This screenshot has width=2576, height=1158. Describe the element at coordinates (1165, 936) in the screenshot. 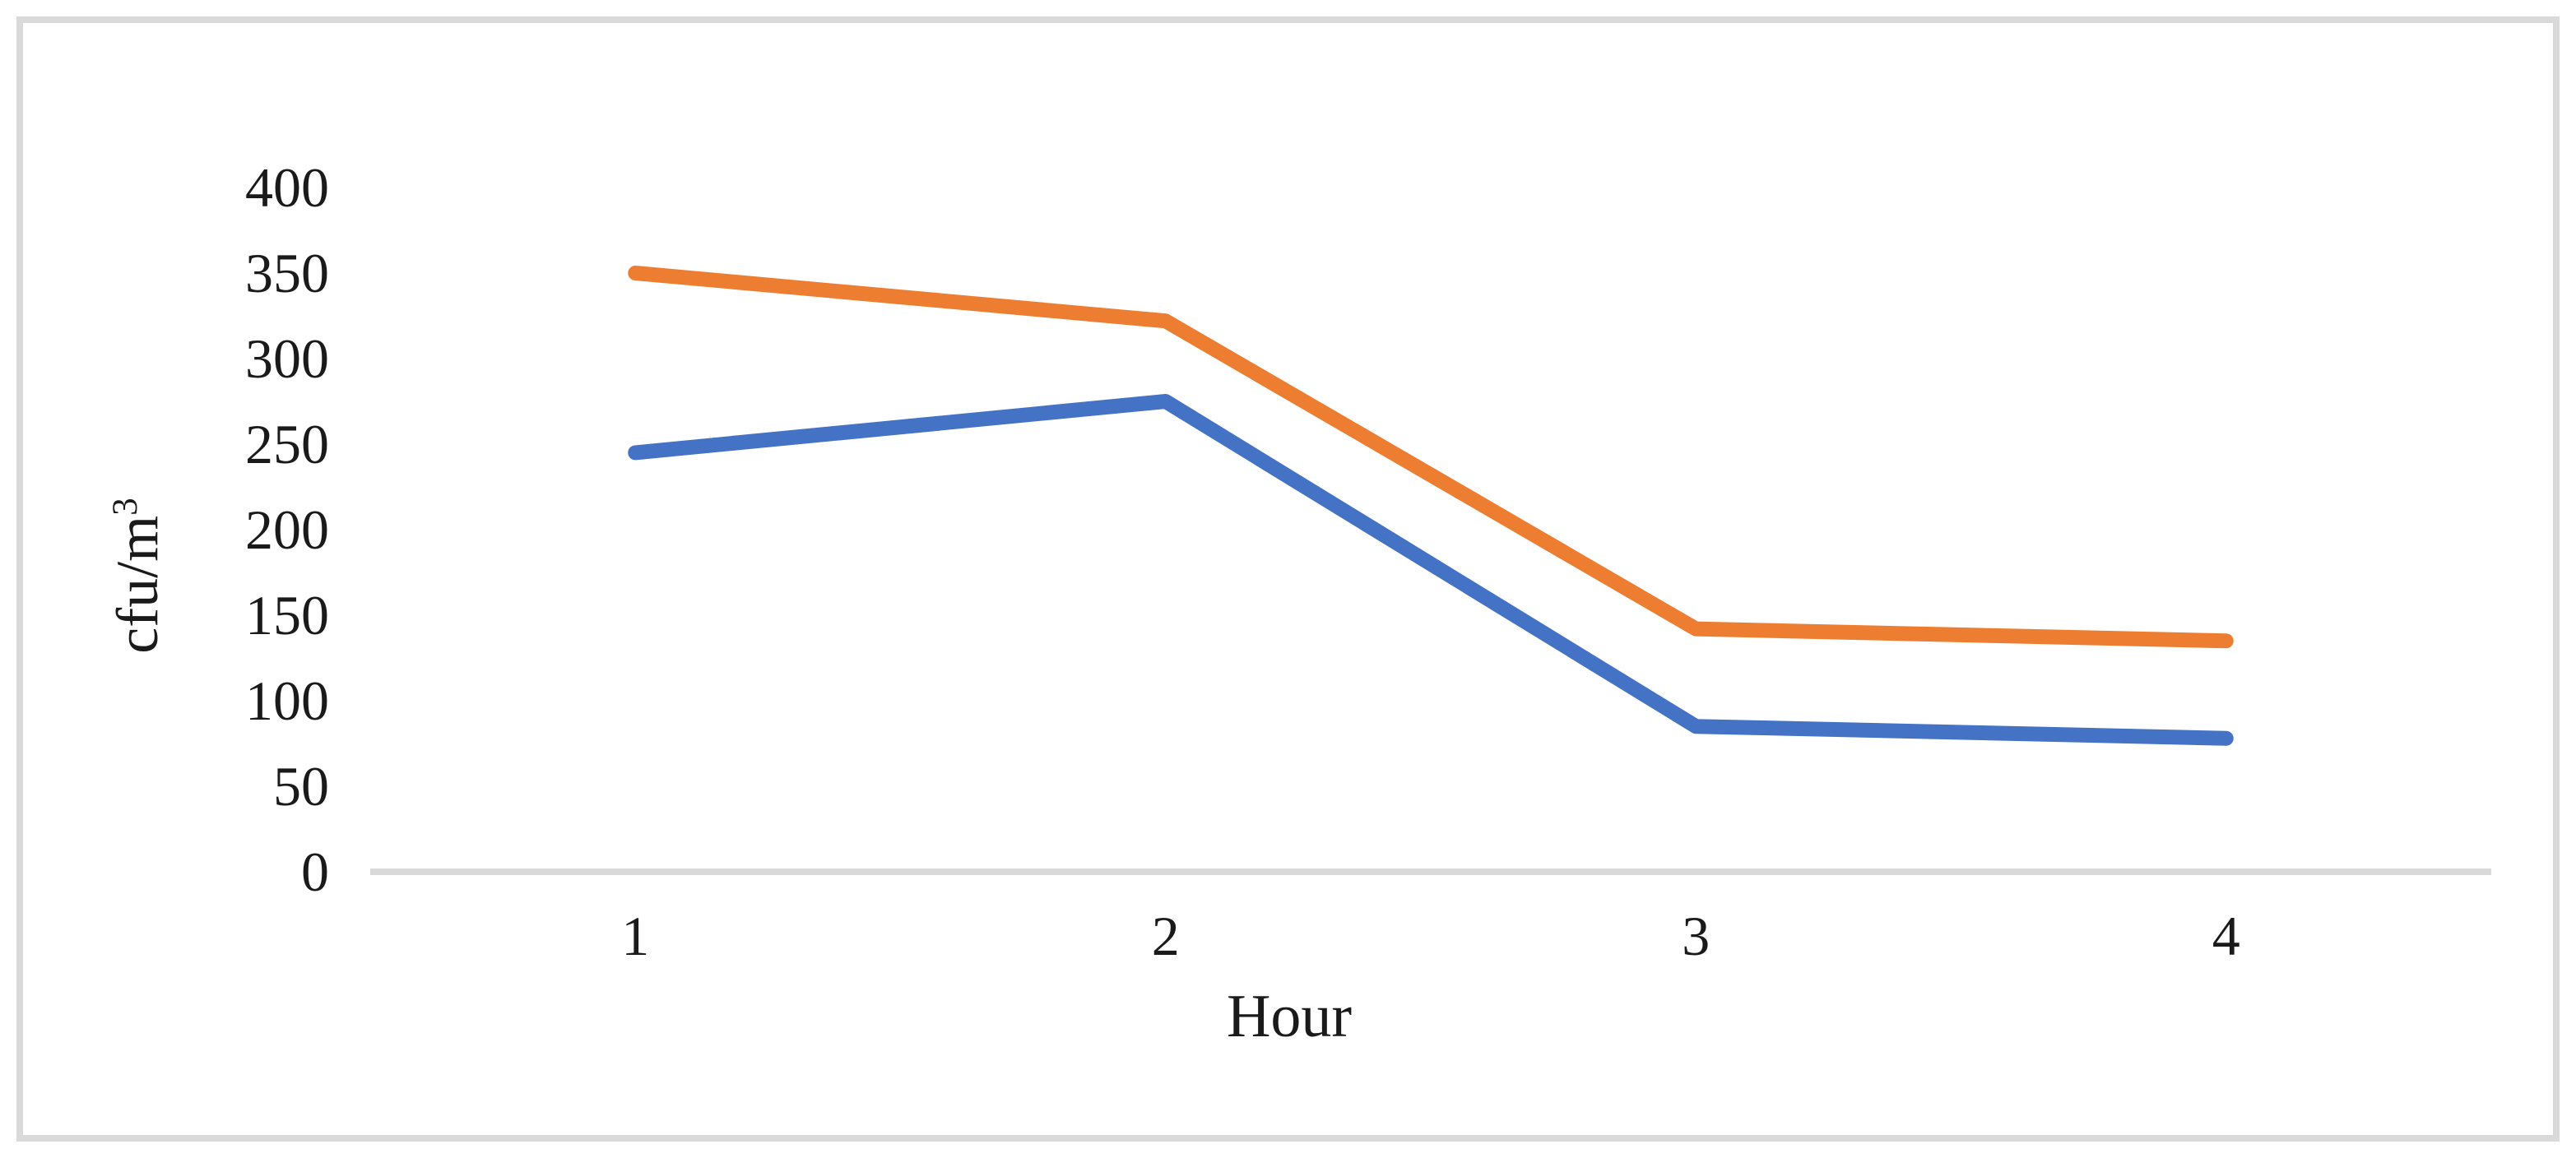

I see `x-tick-label: 2` at that location.